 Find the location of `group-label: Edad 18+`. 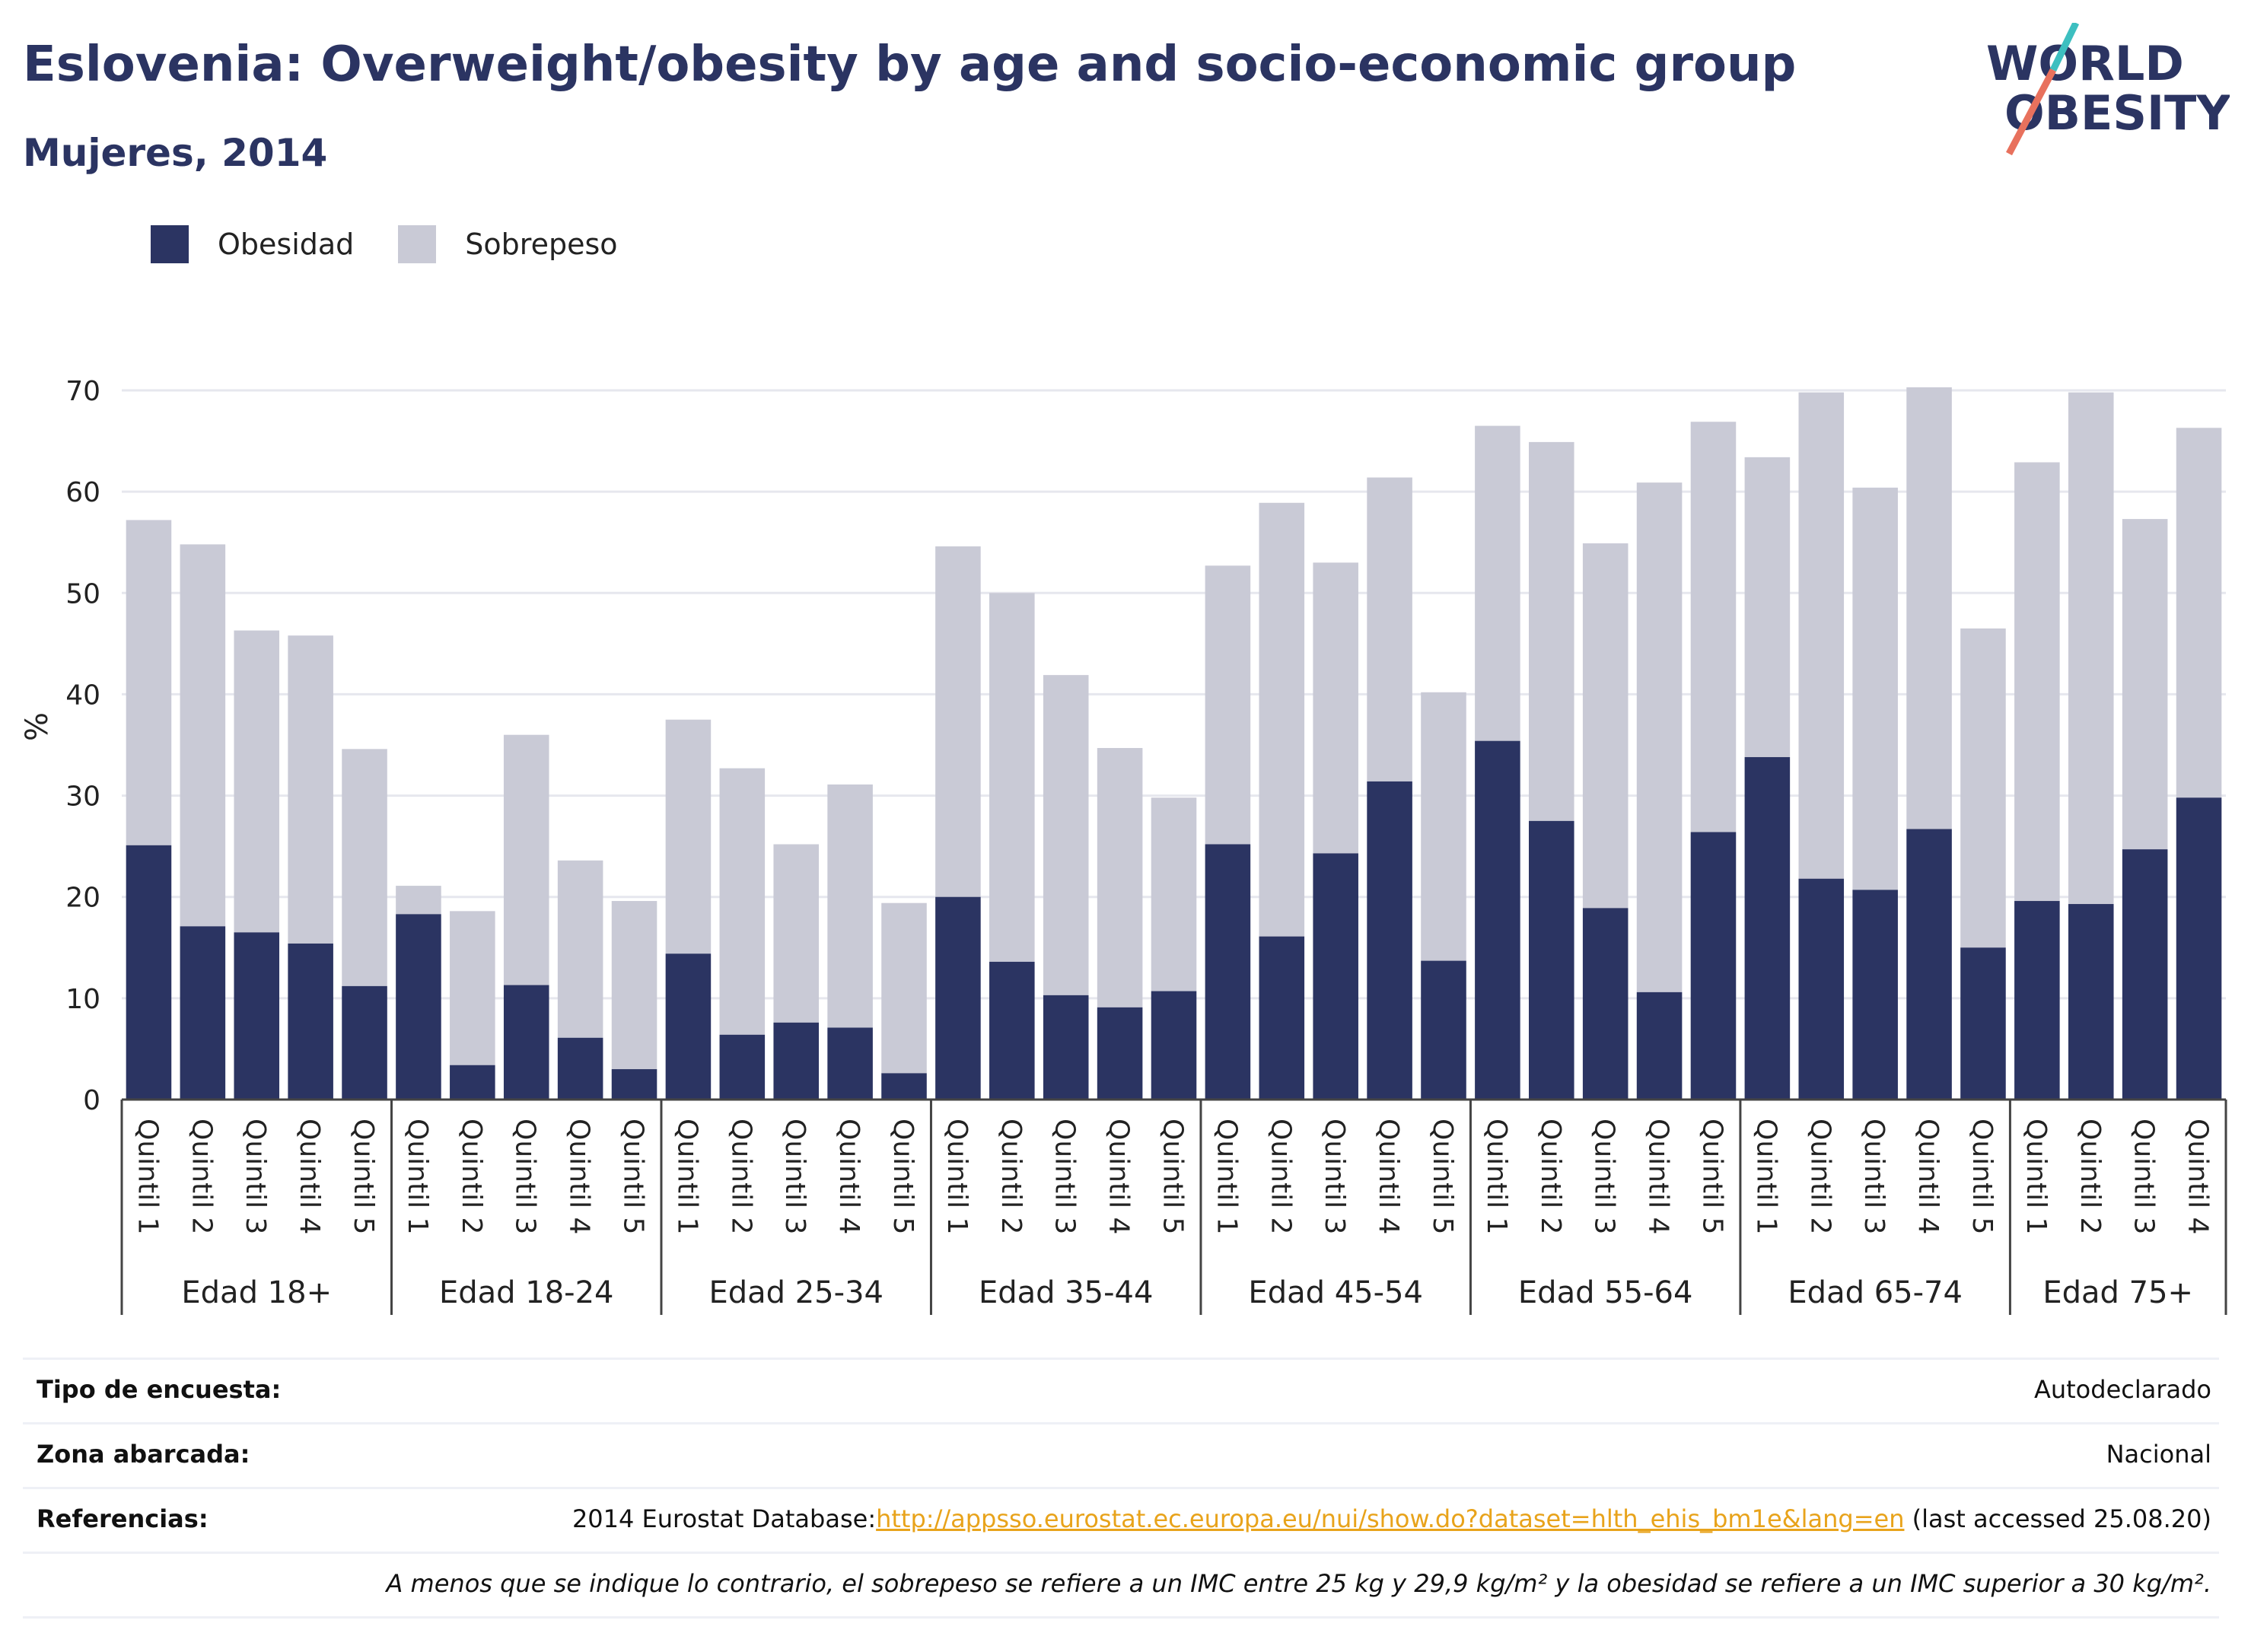

group-label: Edad 18+ is located at coordinates (256, 1292).